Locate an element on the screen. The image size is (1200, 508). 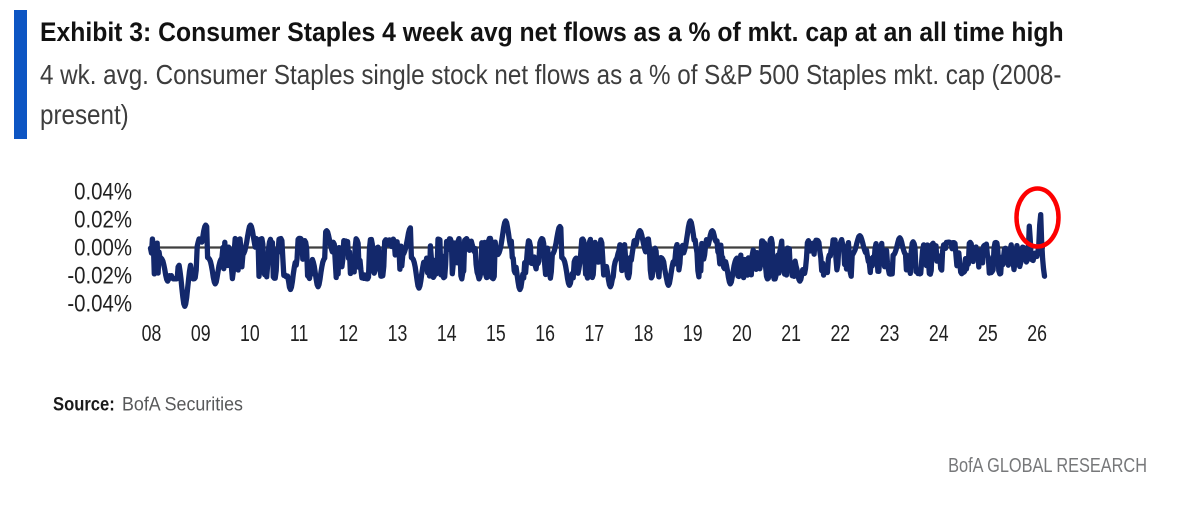
svg-text: 09 is located at coordinates (201, 334).